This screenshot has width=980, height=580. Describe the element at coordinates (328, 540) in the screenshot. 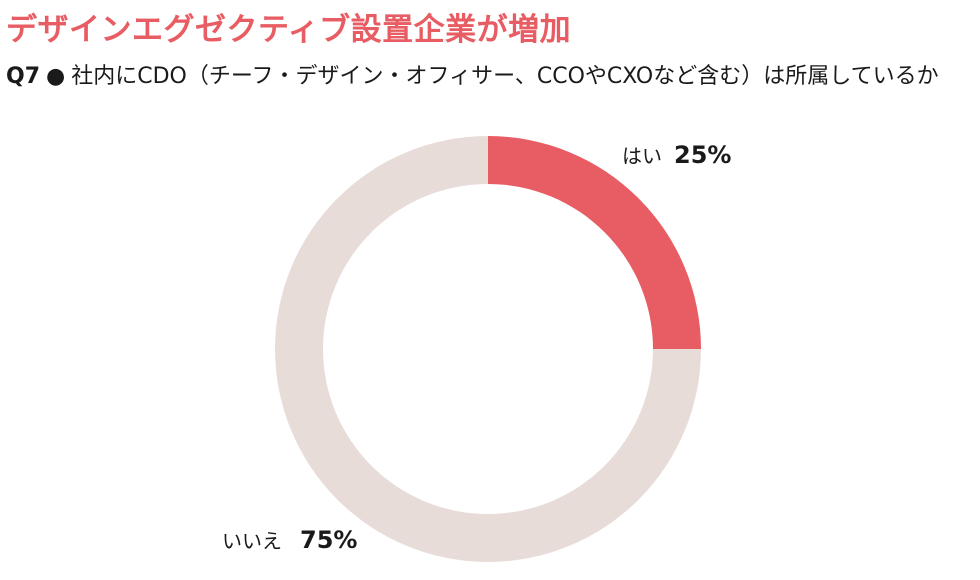

I see `slice-label-no-value: 75%` at that location.